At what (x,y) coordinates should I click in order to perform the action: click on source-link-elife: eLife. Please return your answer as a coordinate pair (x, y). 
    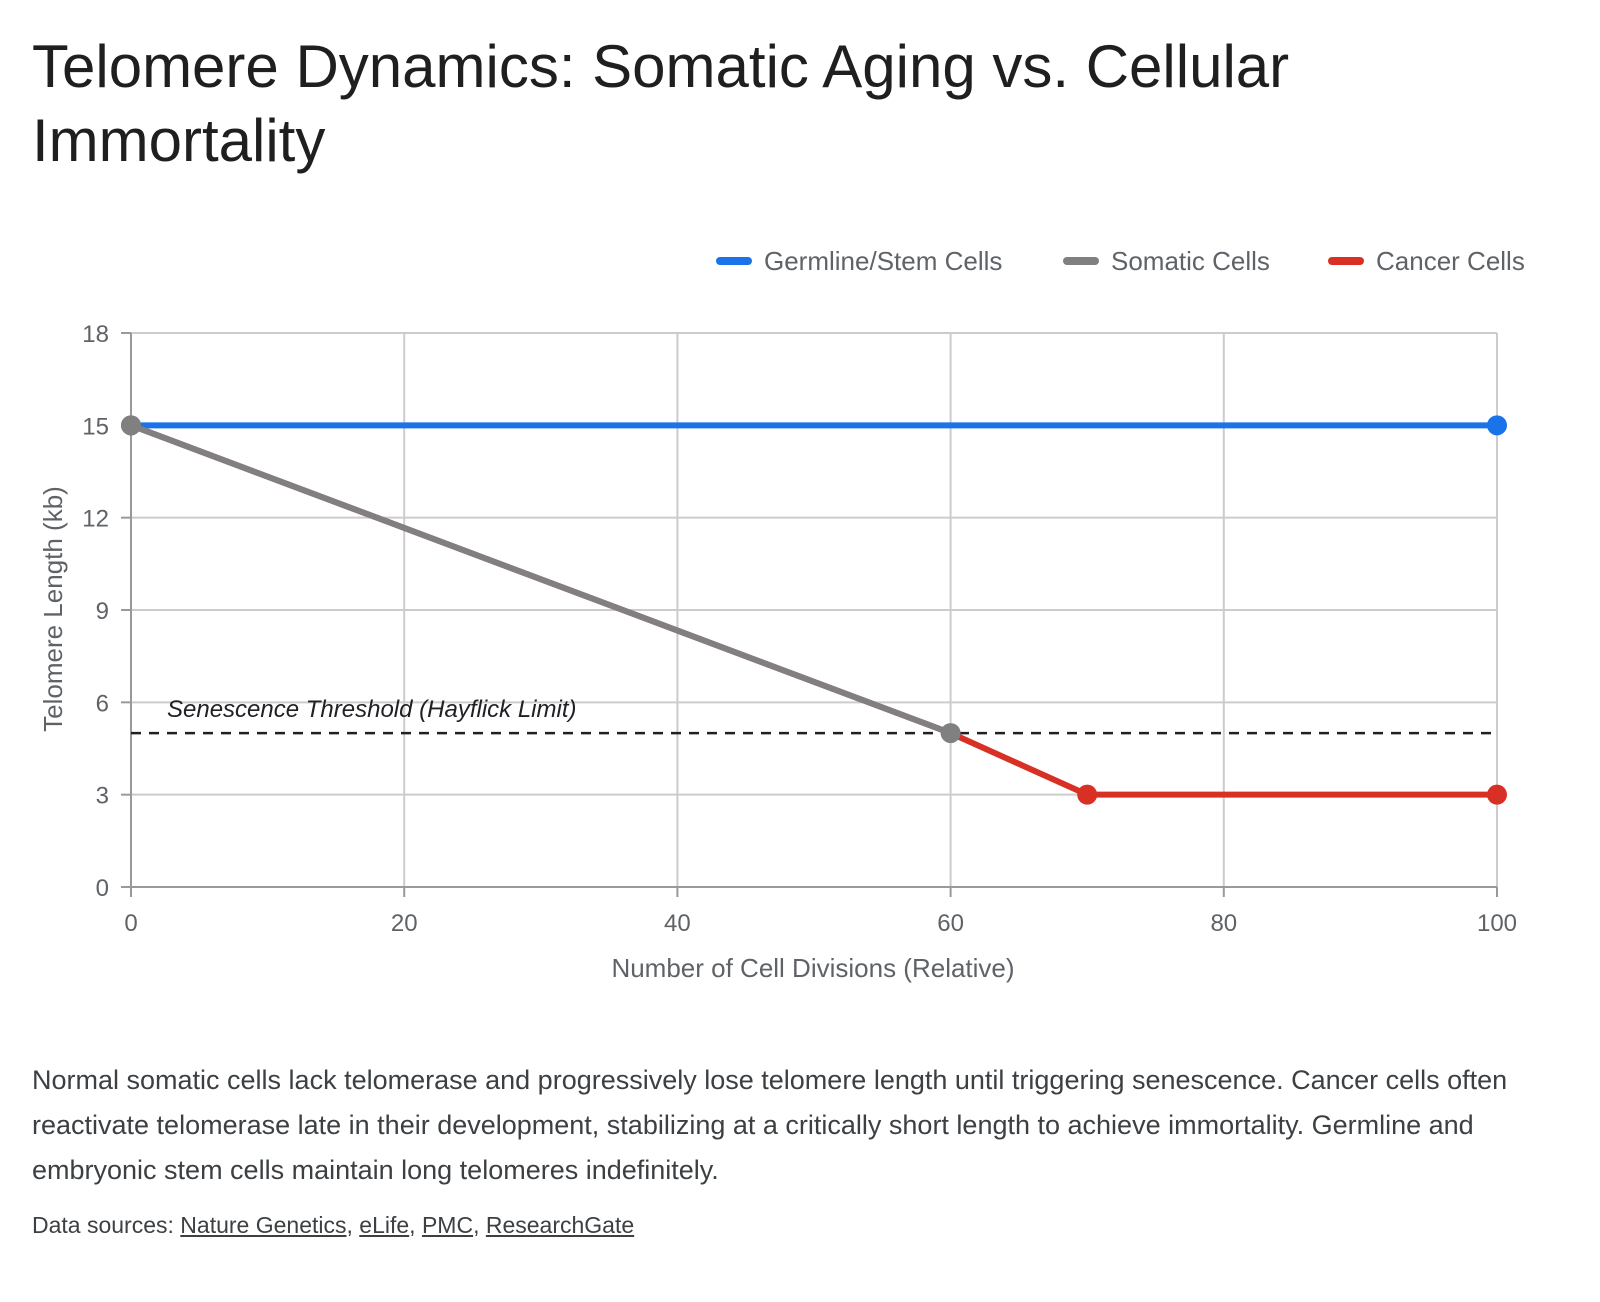
    Looking at the image, I should click on (384, 1225).